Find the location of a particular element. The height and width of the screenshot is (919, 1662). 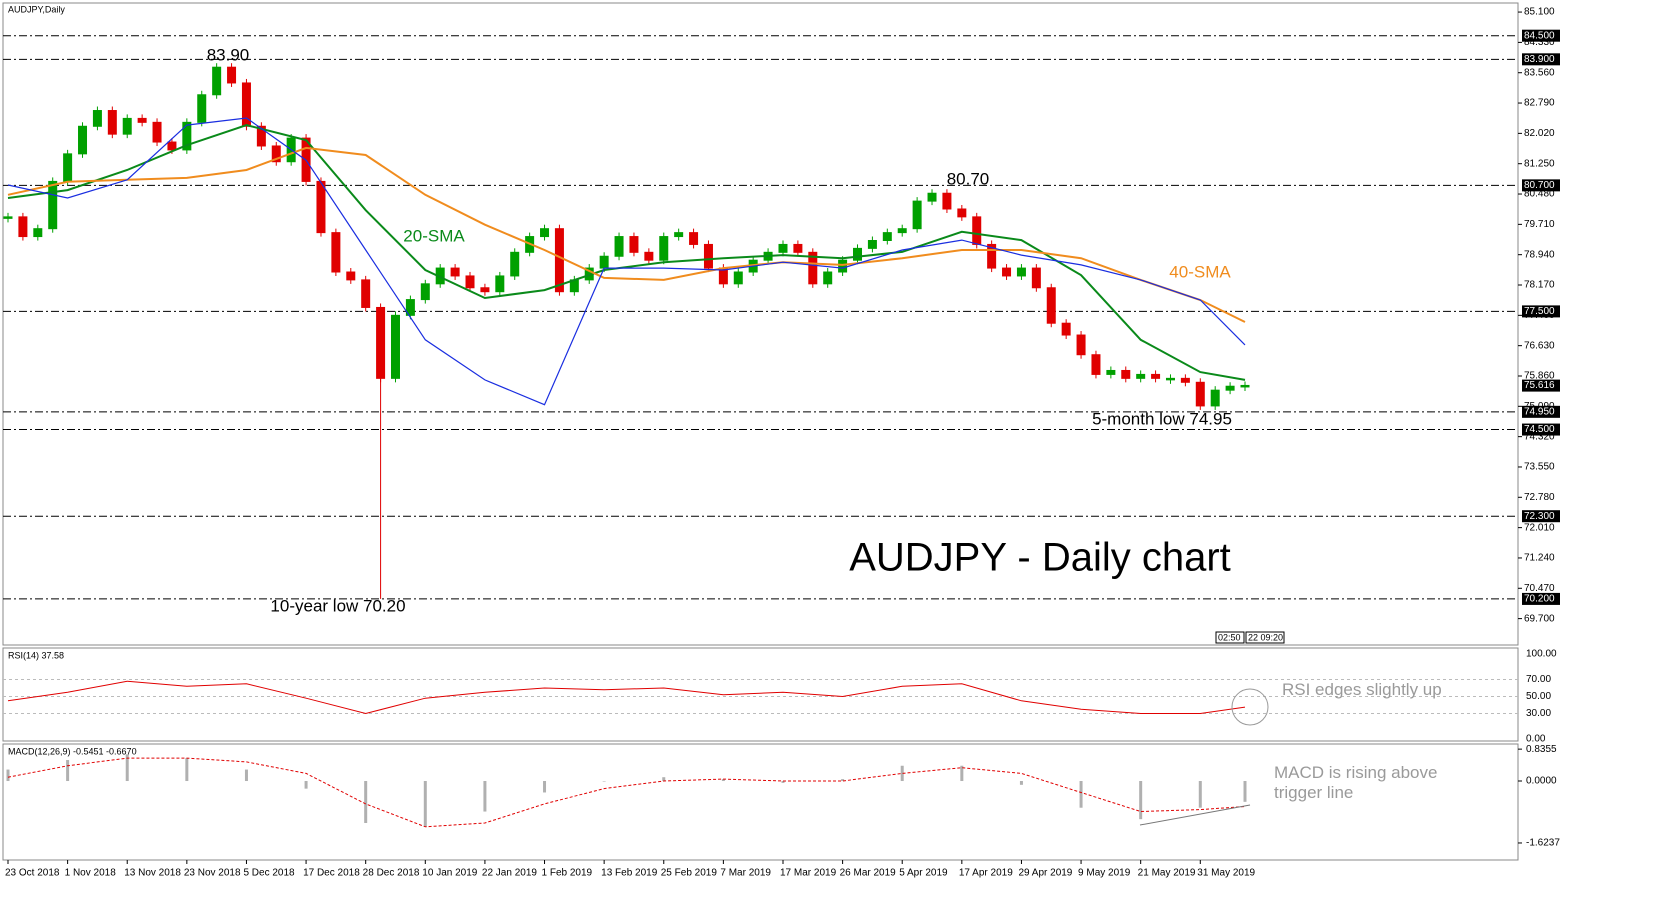

series-label: 40-SMA is located at coordinates (1200, 271).